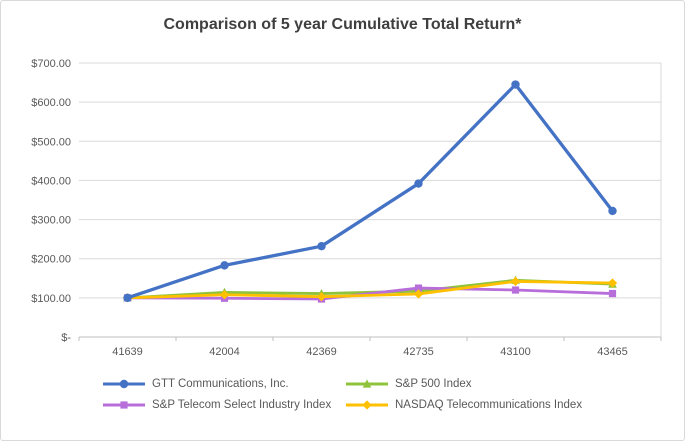 This screenshot has width=685, height=441. Describe the element at coordinates (224, 352) in the screenshot. I see `x-axis-label: 42004` at that location.